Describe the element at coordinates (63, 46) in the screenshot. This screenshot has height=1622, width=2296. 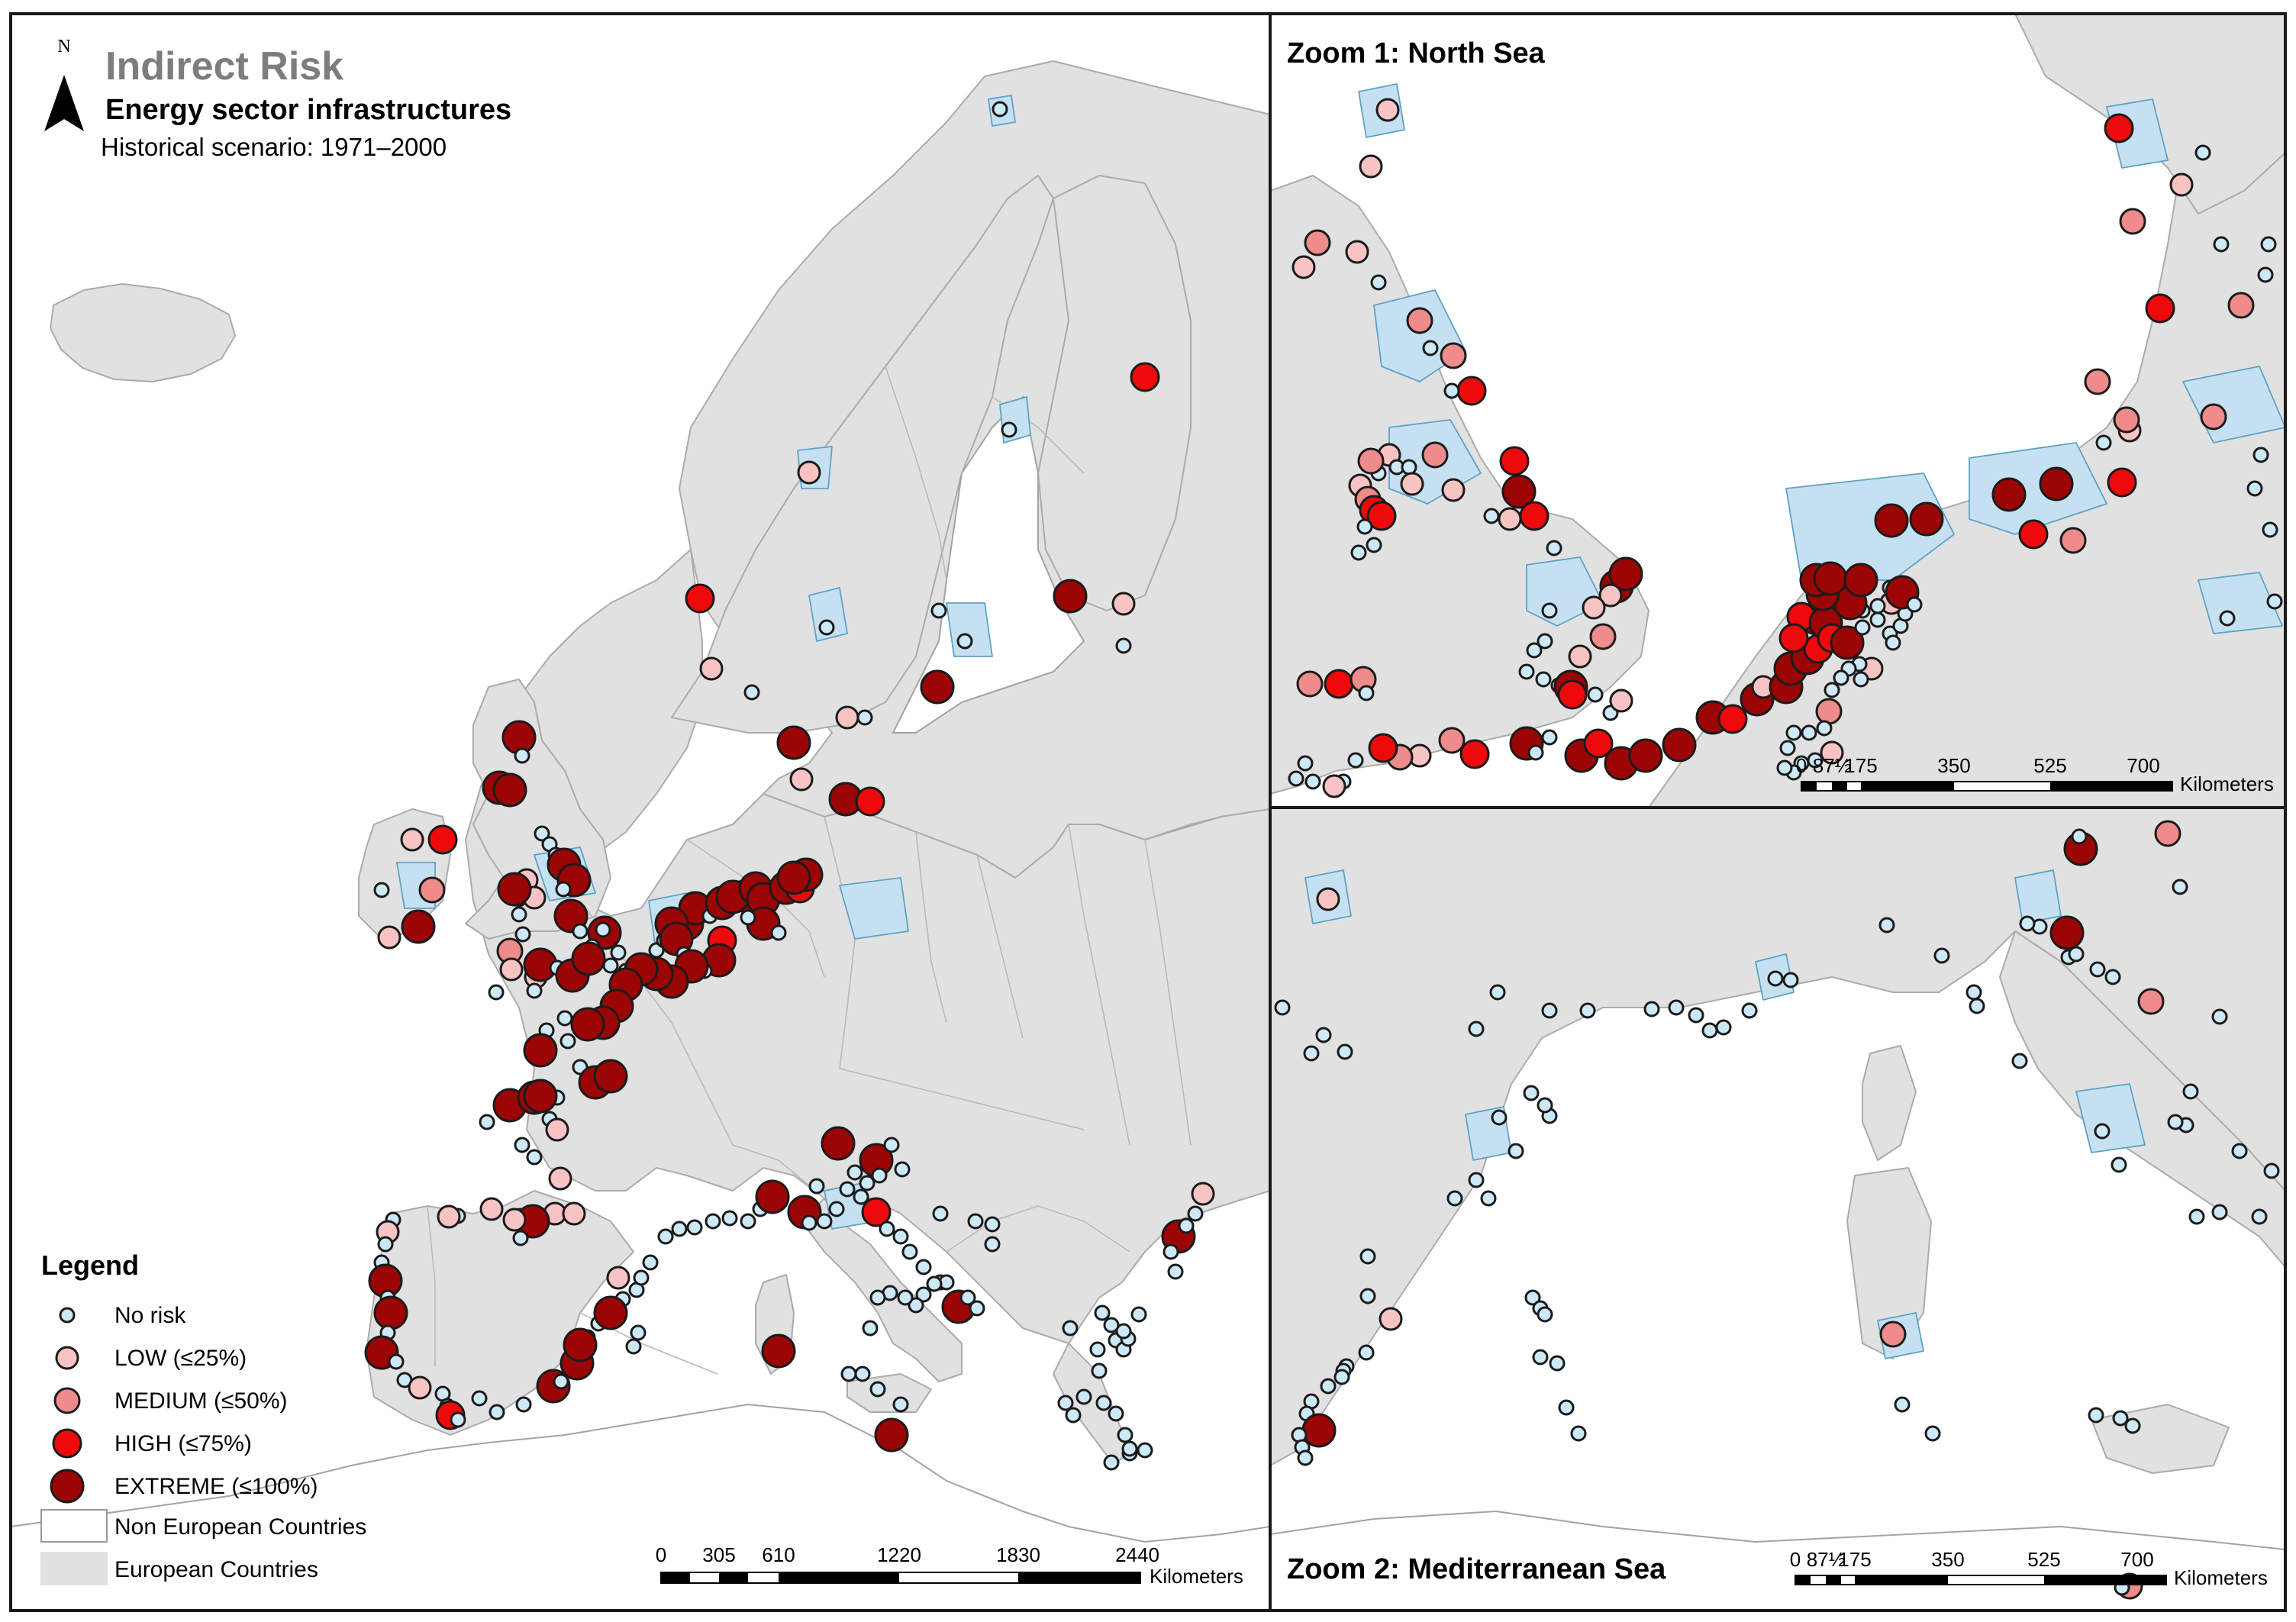
I see `north-arrow-label: N` at that location.